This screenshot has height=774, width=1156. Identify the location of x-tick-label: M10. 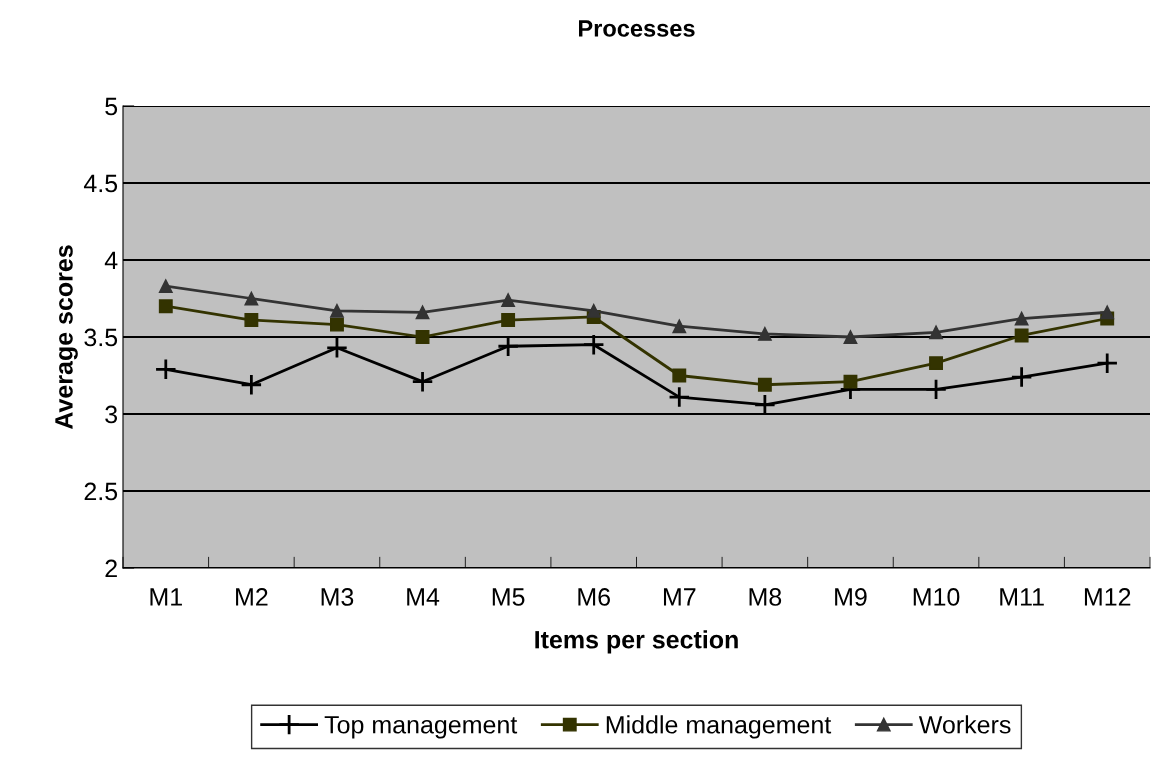
(936, 597).